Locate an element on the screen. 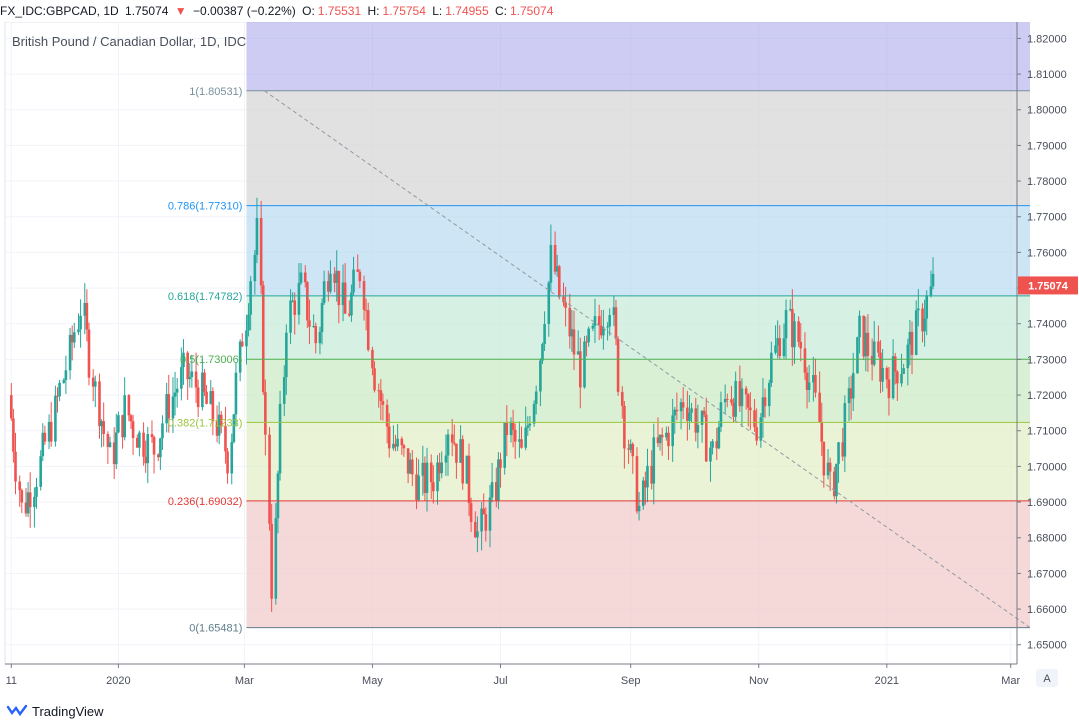 This screenshot has width=1079, height=724. y-tick-label: 1.79000 is located at coordinates (1047, 146).